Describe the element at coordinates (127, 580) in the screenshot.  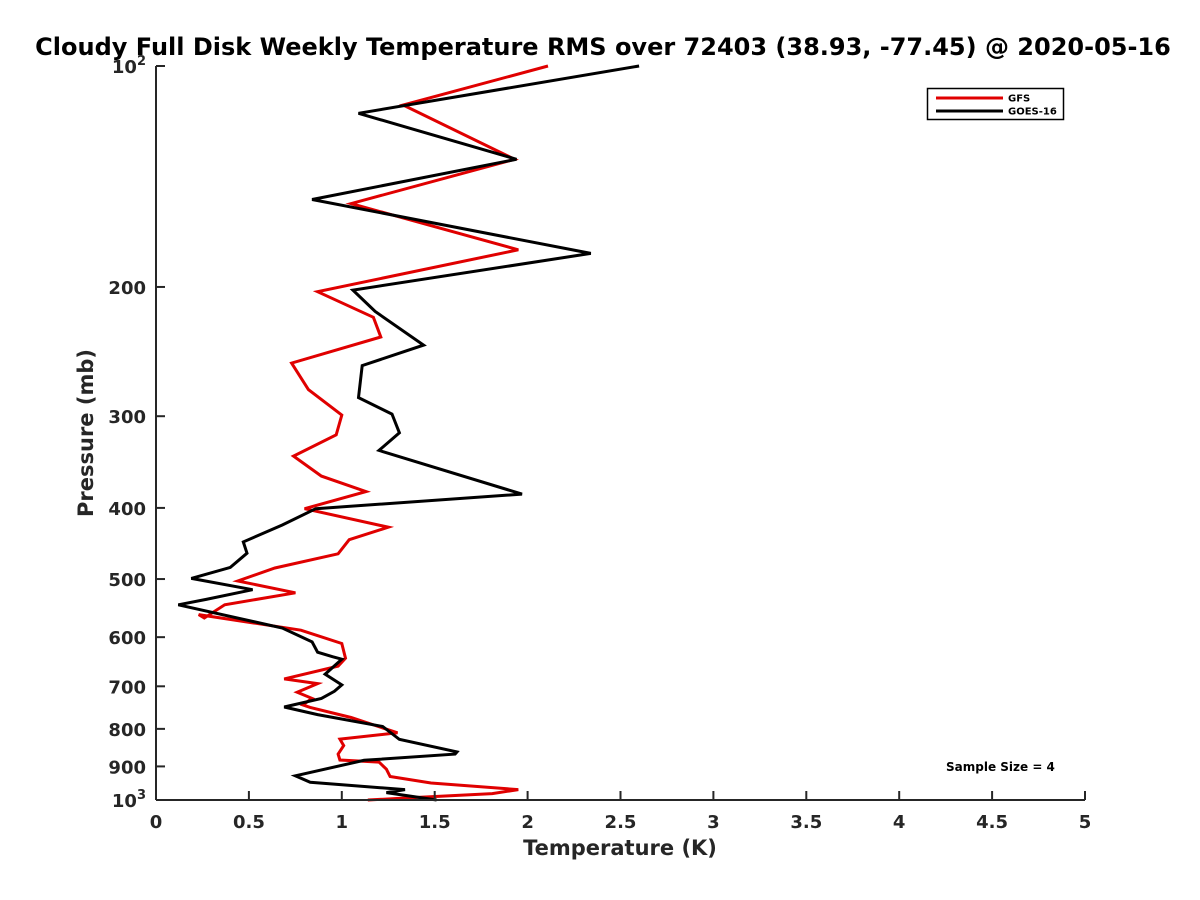
I see `y-tick-label: 500` at that location.